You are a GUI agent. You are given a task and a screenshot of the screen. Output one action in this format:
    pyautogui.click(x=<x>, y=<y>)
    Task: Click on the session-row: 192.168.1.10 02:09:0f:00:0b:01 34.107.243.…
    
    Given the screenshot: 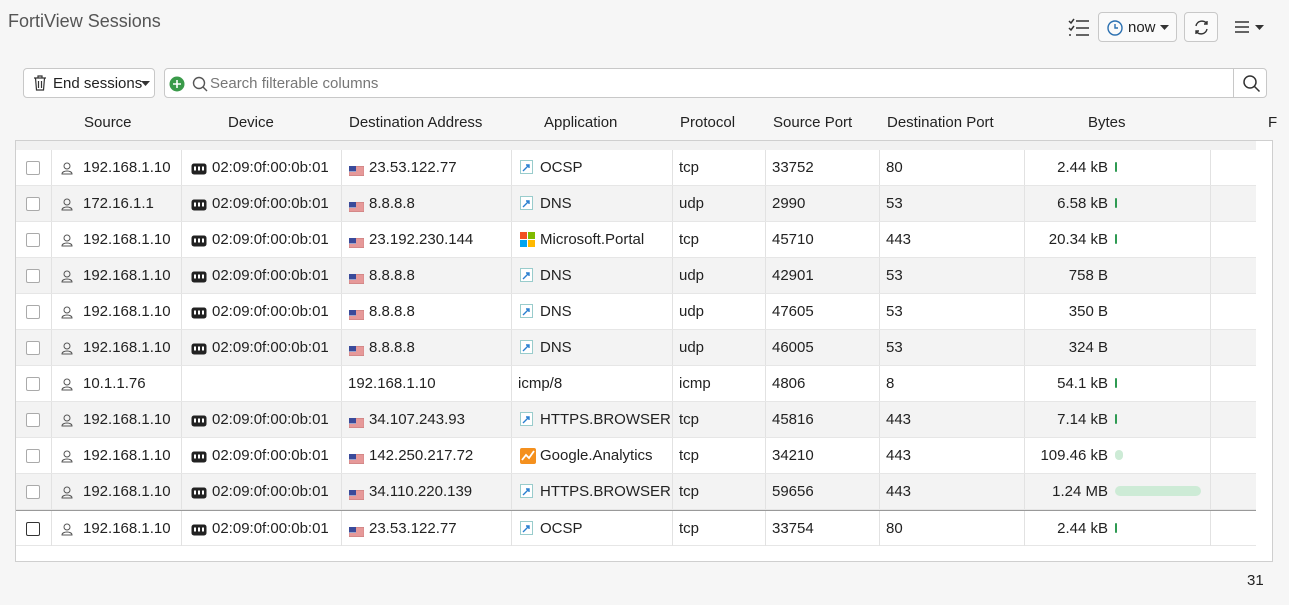 What is the action you would take?
    pyautogui.click(x=636, y=420)
    